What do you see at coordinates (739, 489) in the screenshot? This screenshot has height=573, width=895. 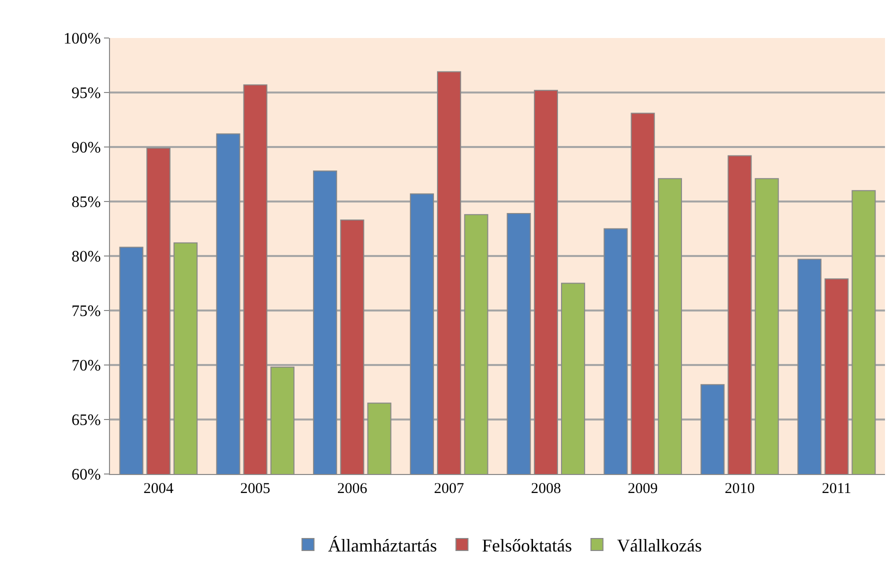 I see `x-tick-label: 2010` at bounding box center [739, 489].